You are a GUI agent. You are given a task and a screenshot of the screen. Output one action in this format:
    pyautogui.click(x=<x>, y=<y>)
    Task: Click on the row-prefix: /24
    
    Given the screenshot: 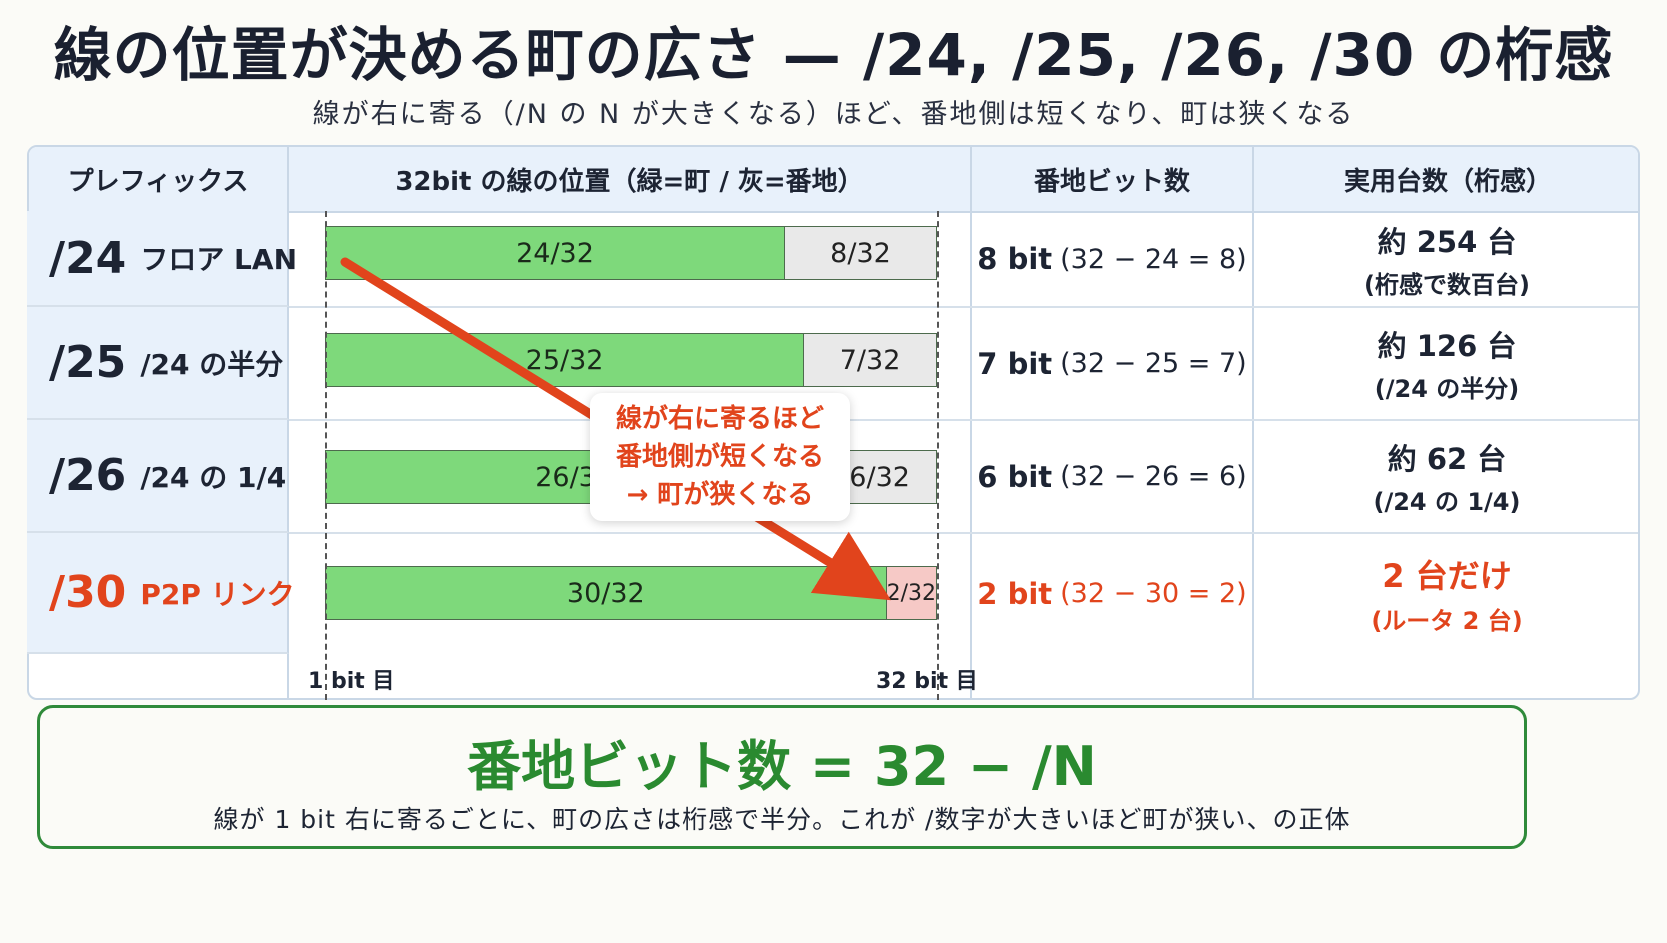 What is the action you would take?
    pyautogui.click(x=88, y=258)
    